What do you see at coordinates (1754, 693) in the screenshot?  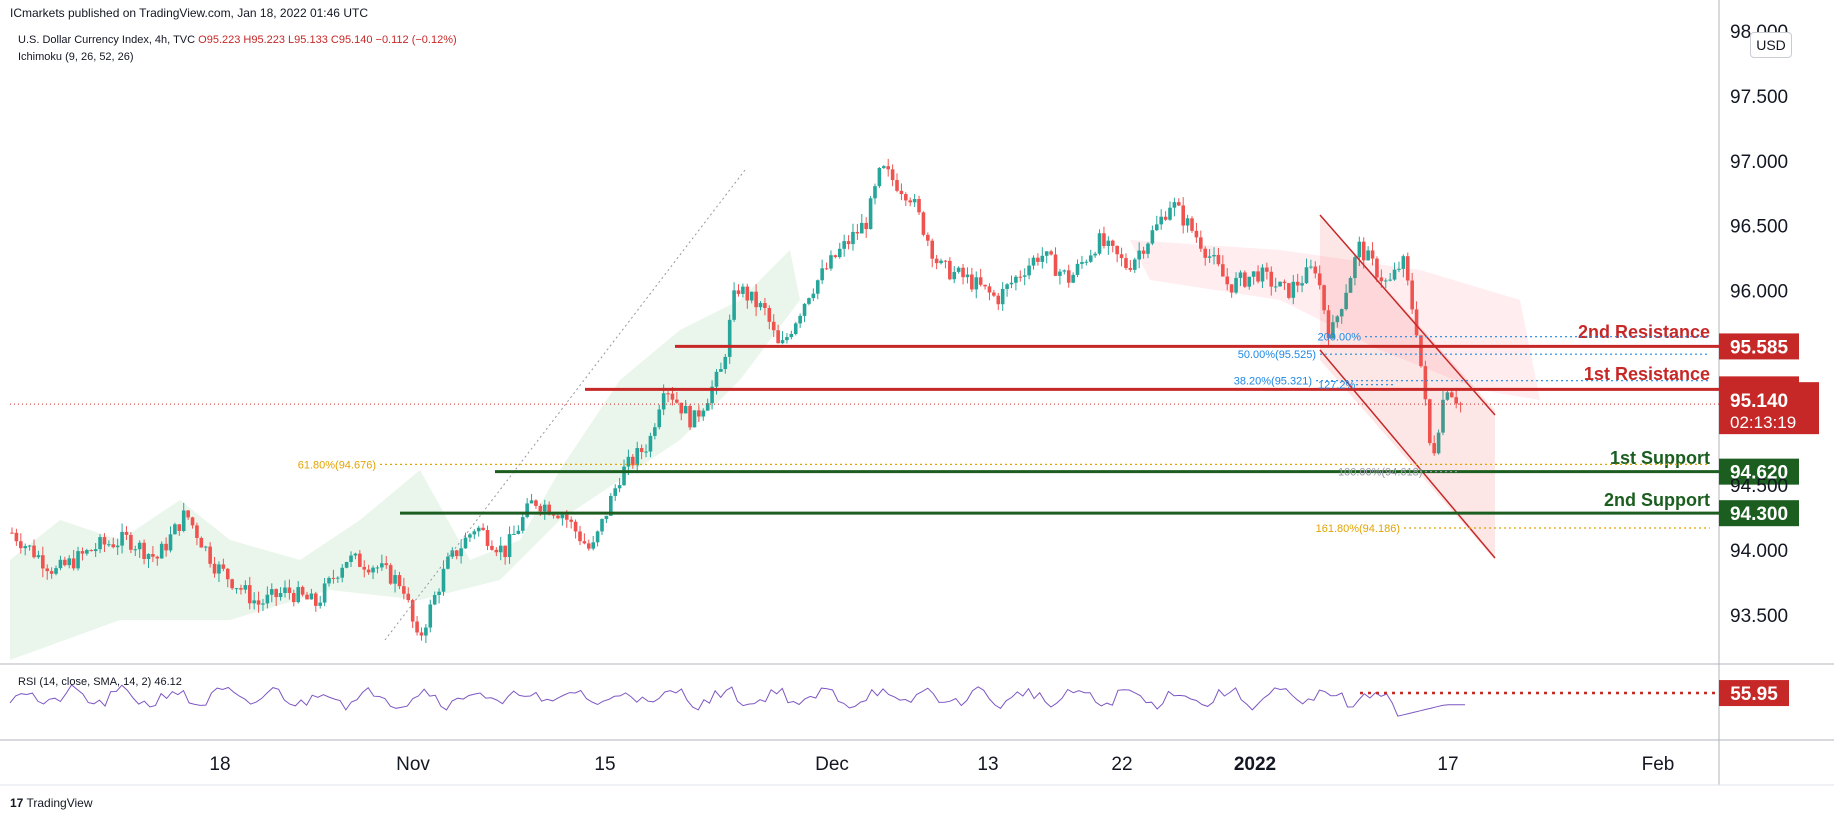 I see `rsi-level-tag` at bounding box center [1754, 693].